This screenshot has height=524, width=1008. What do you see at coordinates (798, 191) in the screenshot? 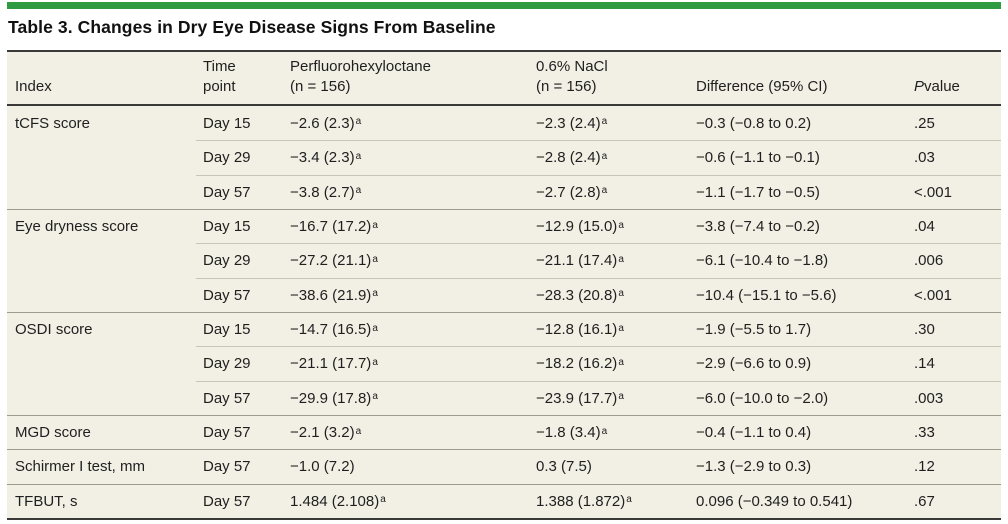
I see `cell-difference: −1.1 (−1.7 to −0.5)` at bounding box center [798, 191].